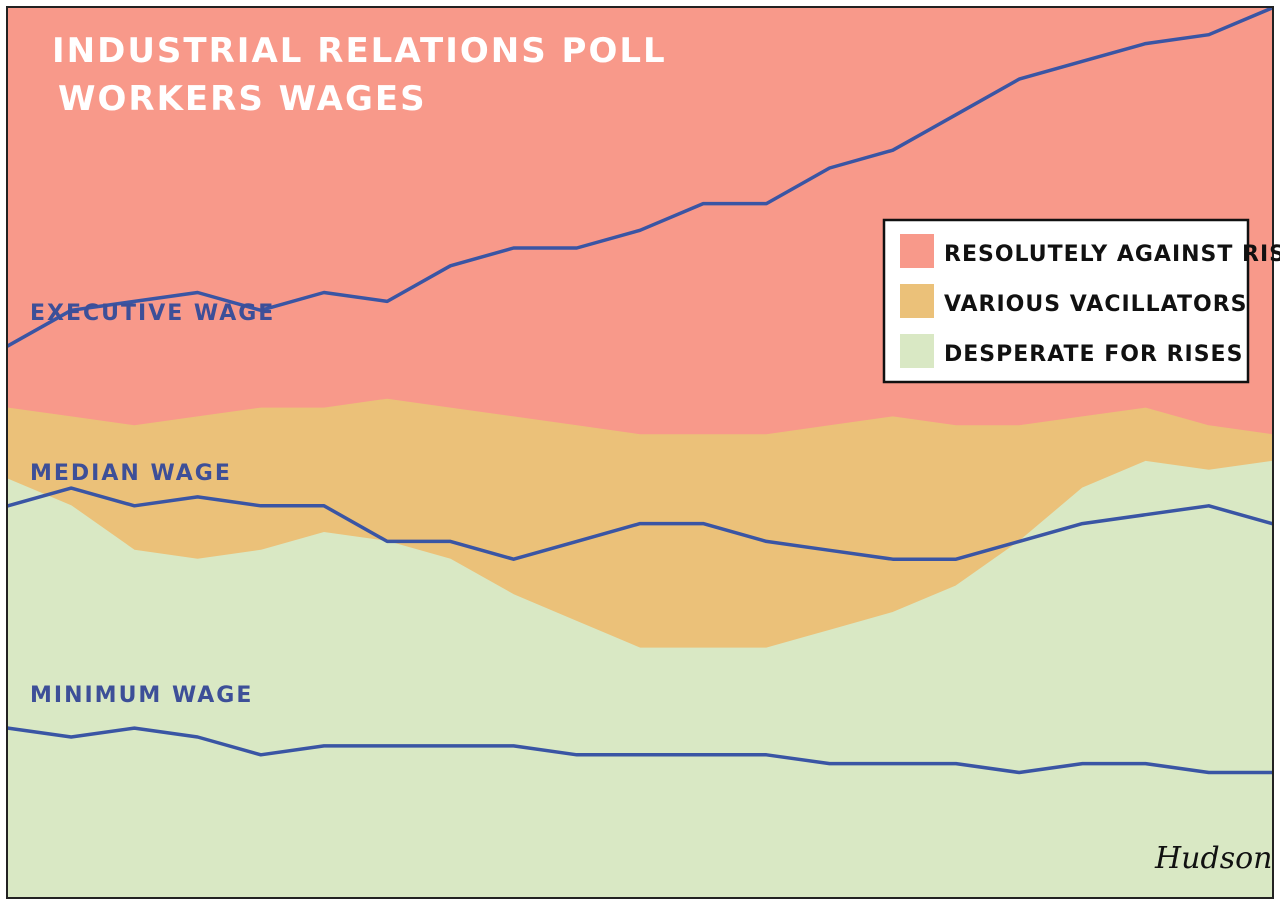 Image resolution: width=1280 pixels, height=905 pixels. What do you see at coordinates (1112, 254) in the screenshot?
I see `legend-label: RESOLUTELY AGAINST RISES` at bounding box center [1112, 254].